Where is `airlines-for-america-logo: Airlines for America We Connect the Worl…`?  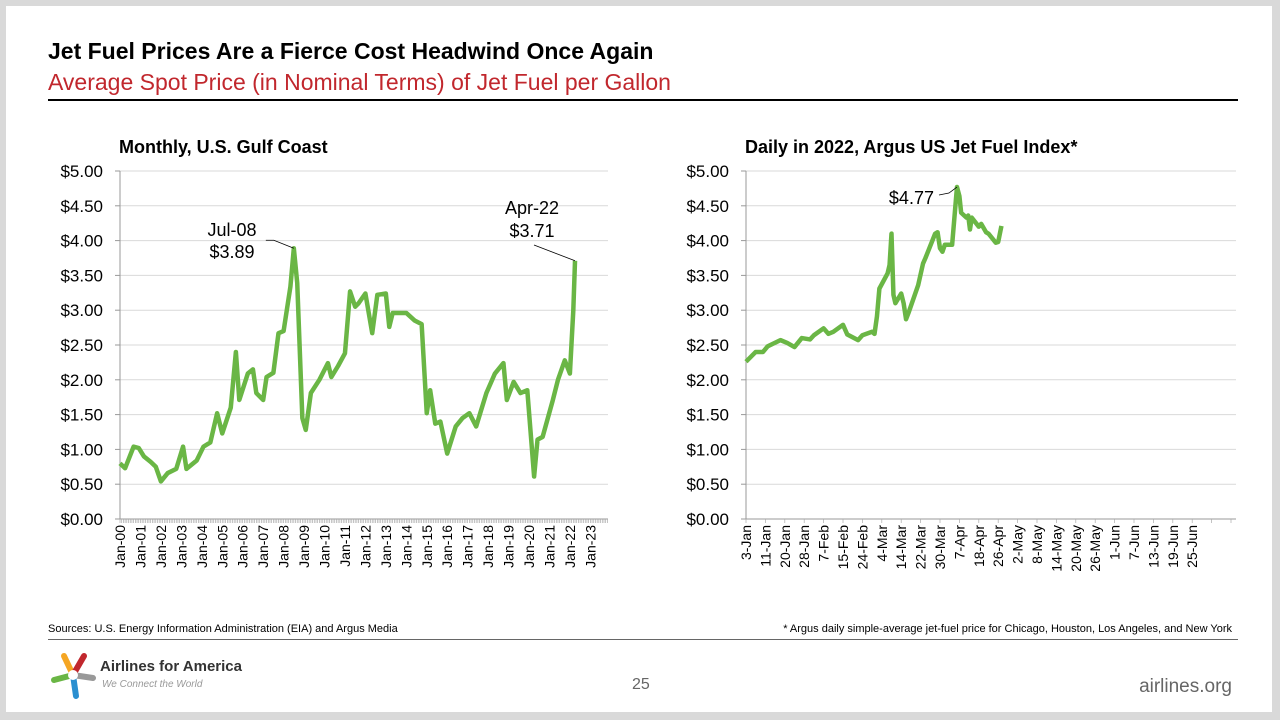 airlines-for-america-logo: Airlines for America We Connect the Worl… is located at coordinates (151, 675).